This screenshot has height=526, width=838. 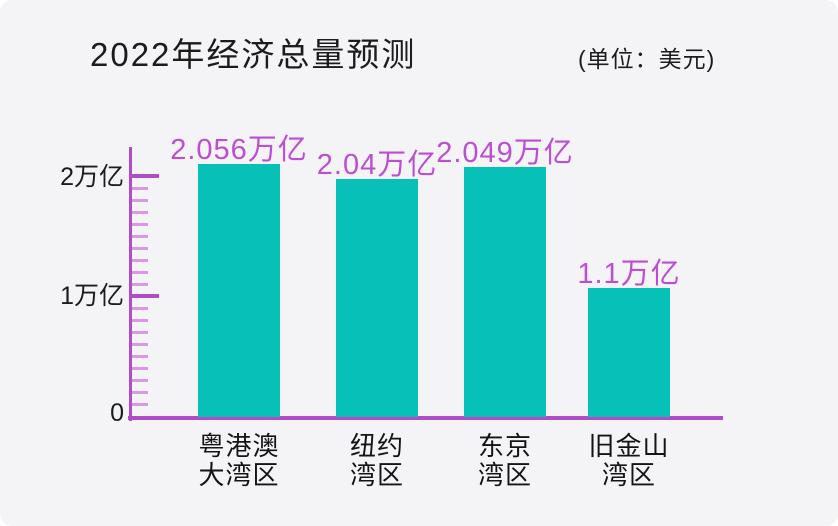 What do you see at coordinates (376, 446) in the screenshot?
I see `category-label-line: 纽约` at bounding box center [376, 446].